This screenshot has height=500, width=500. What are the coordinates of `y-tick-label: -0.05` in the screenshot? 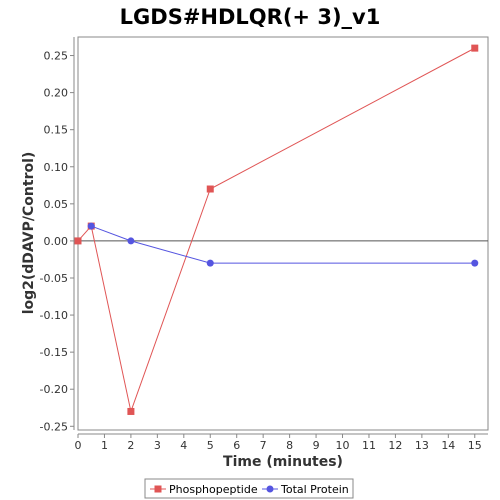 It's located at (54, 278).